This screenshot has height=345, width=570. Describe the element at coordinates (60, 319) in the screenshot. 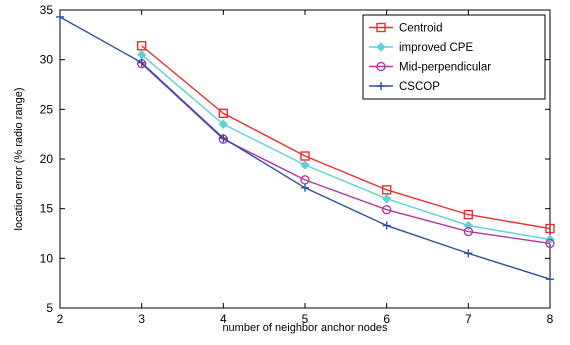

I see `x-tick-label: 2` at that location.